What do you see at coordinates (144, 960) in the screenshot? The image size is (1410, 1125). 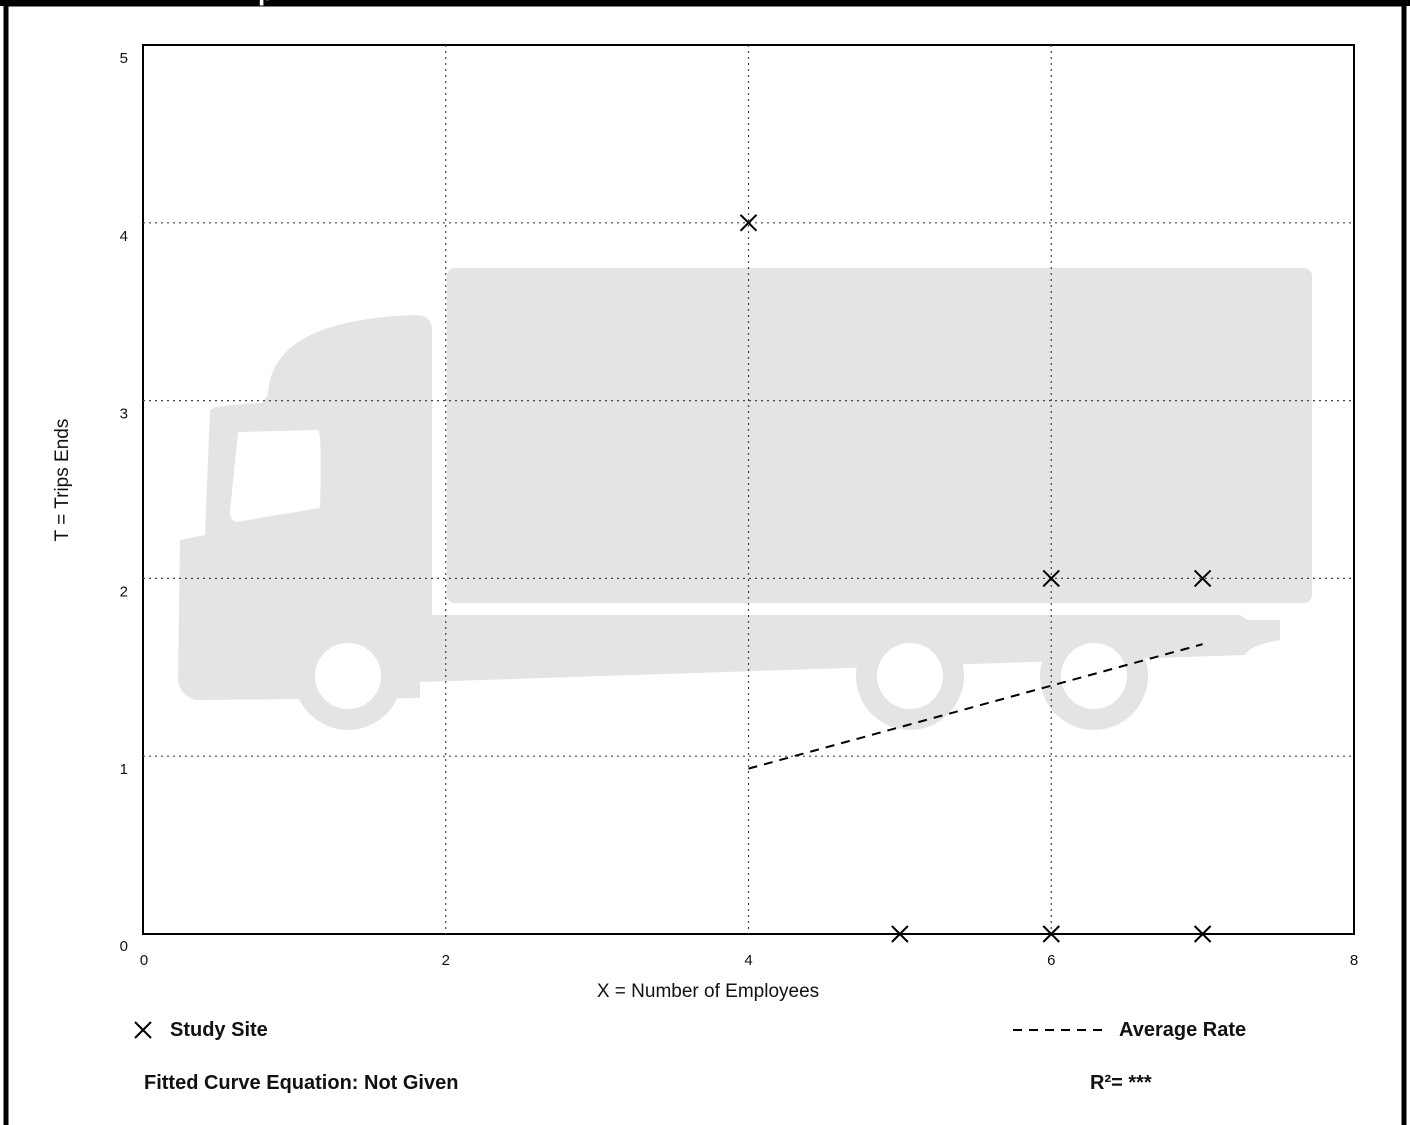 I see `x-tick-label: 0` at bounding box center [144, 960].